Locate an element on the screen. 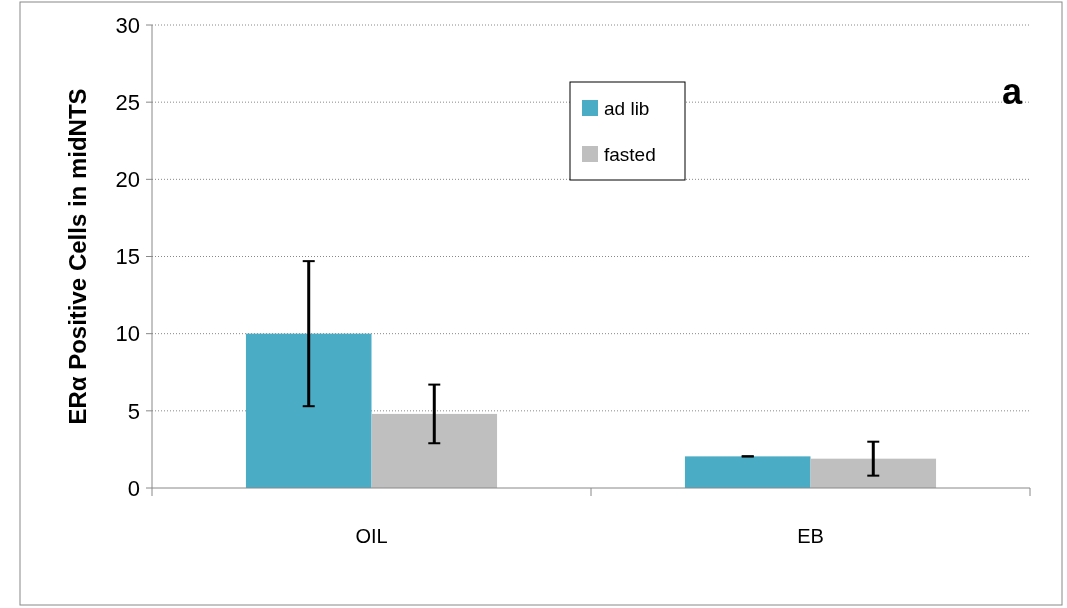 This screenshot has height=608, width=1067. x-tick-label: EB is located at coordinates (810, 536).